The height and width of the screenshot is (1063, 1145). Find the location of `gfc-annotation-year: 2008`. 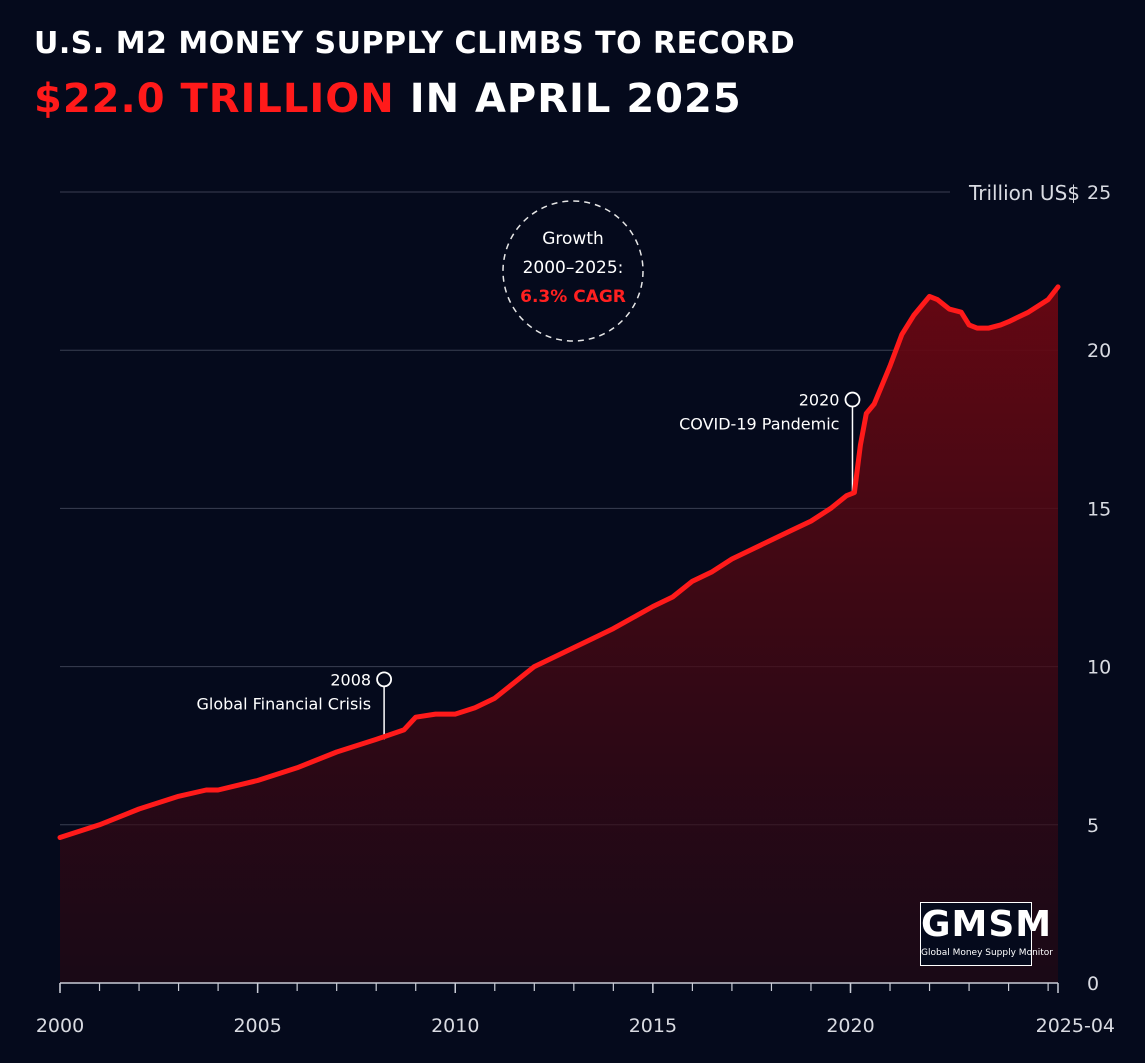

gfc-annotation-year: 2008 is located at coordinates (350, 679).